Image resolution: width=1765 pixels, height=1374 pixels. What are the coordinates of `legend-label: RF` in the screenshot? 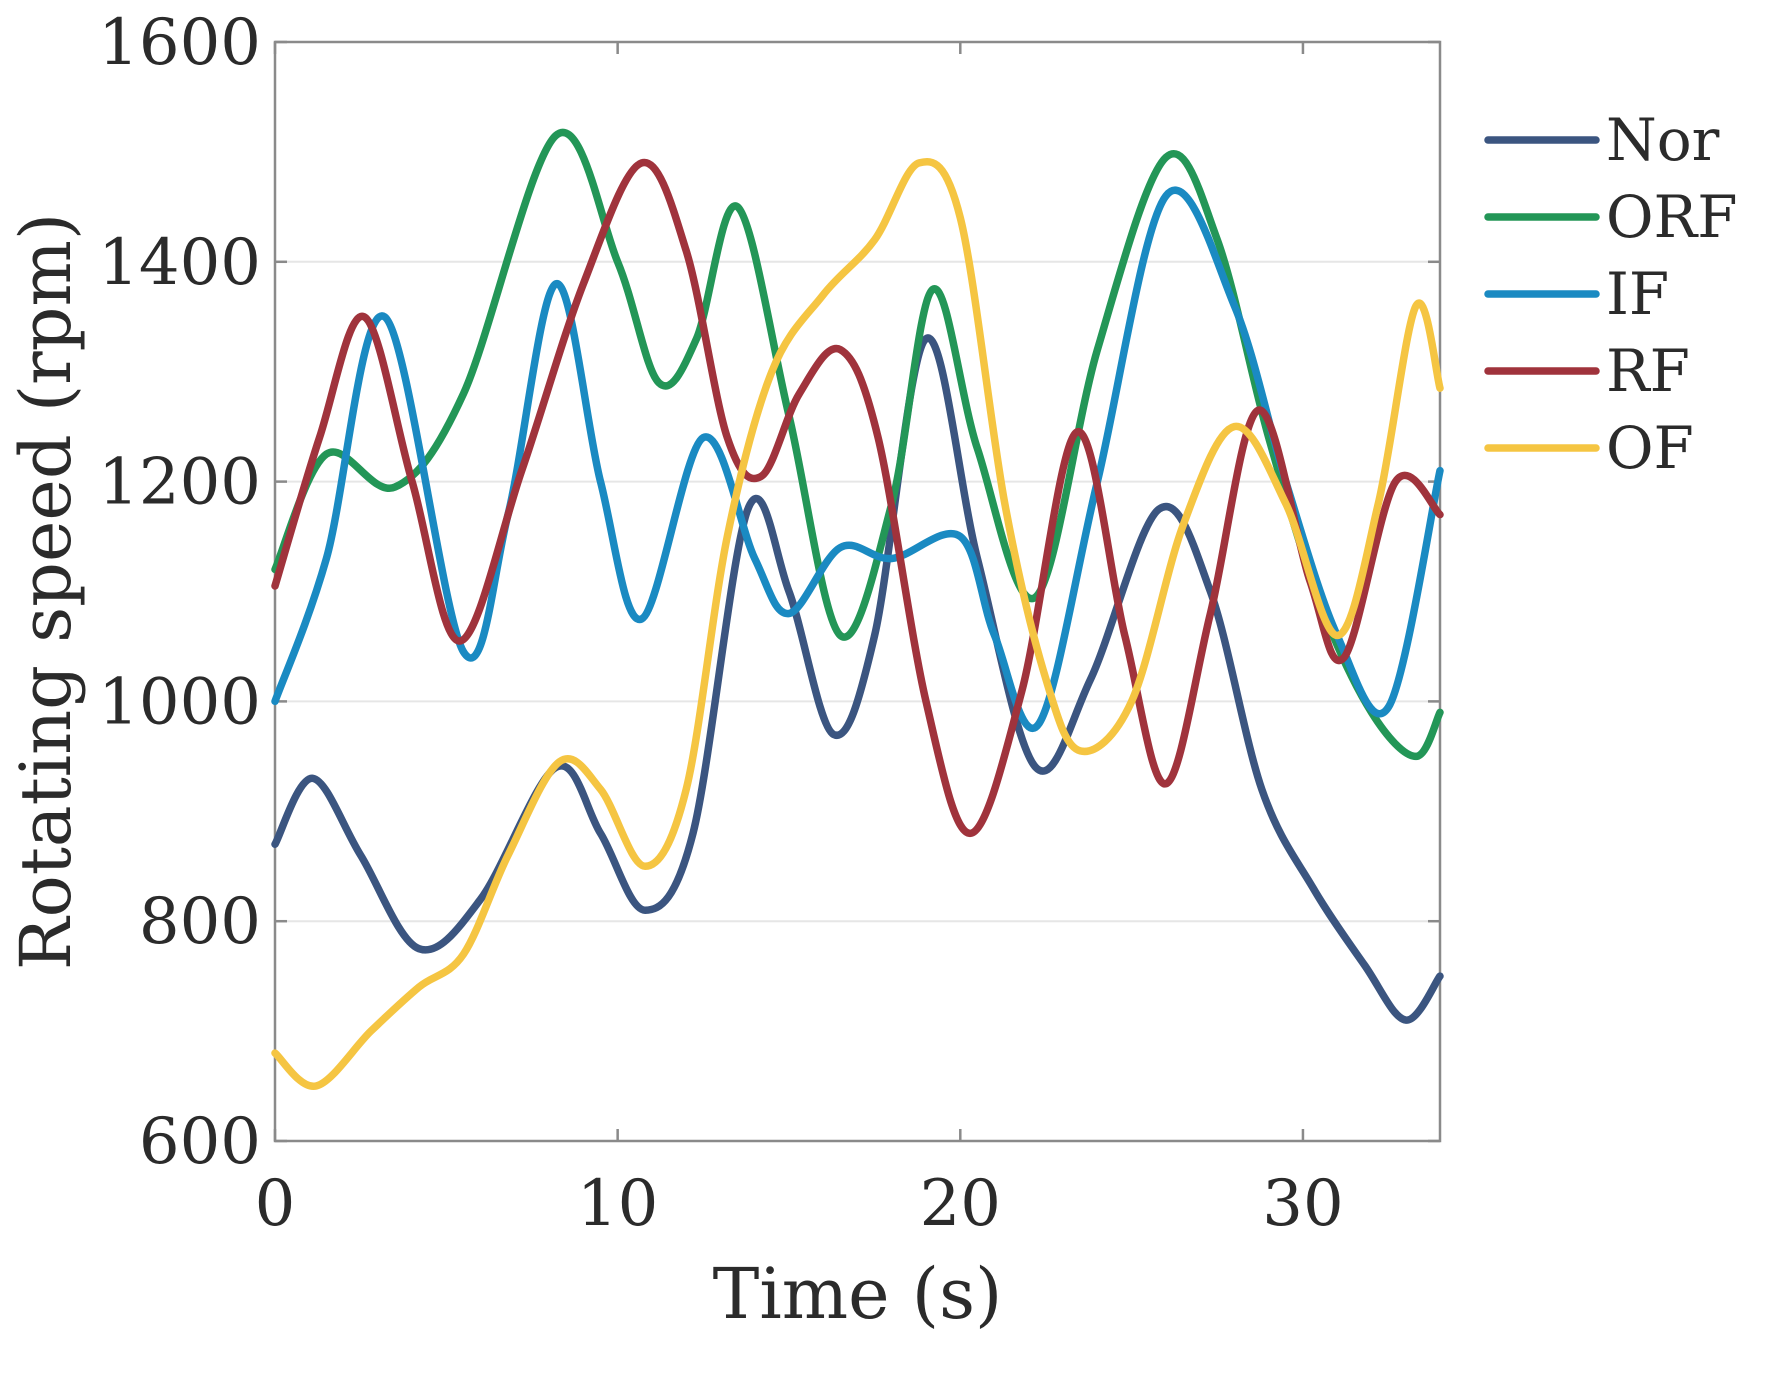 It's located at (1648, 371).